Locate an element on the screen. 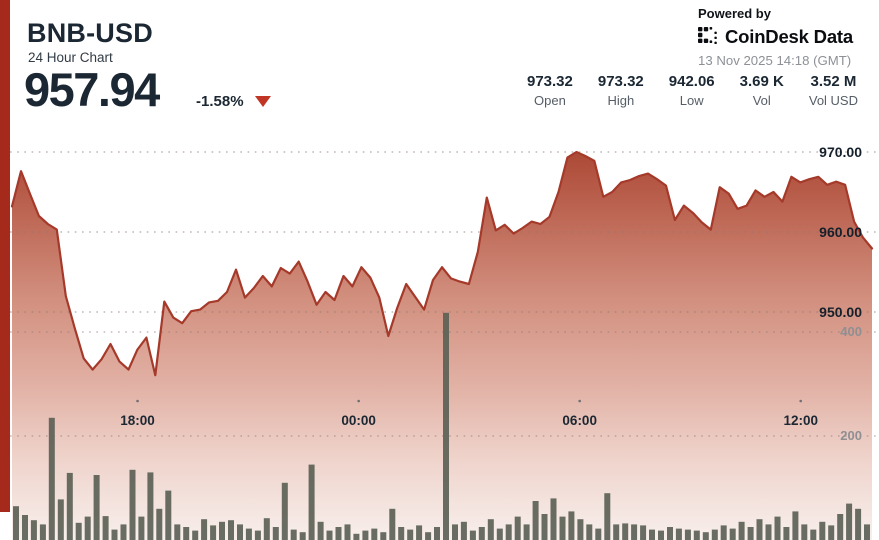 This screenshot has width=879, height=540. chart-subtitle: 24 Hour Chart is located at coordinates (70, 57).